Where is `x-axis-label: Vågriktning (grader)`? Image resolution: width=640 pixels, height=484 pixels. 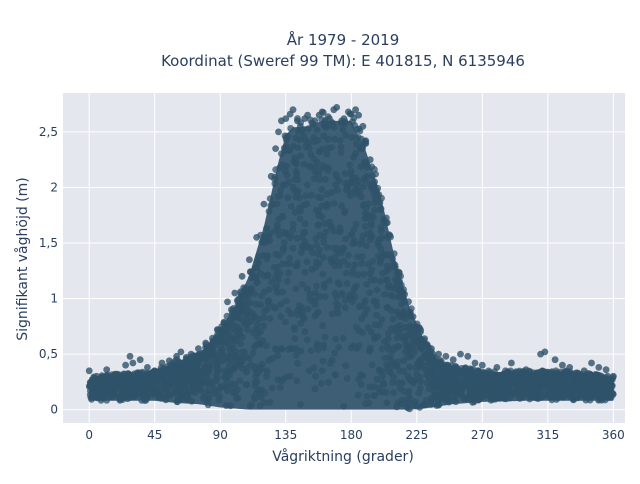 x-axis-label: Vågriktning (grader) is located at coordinates (343, 456).